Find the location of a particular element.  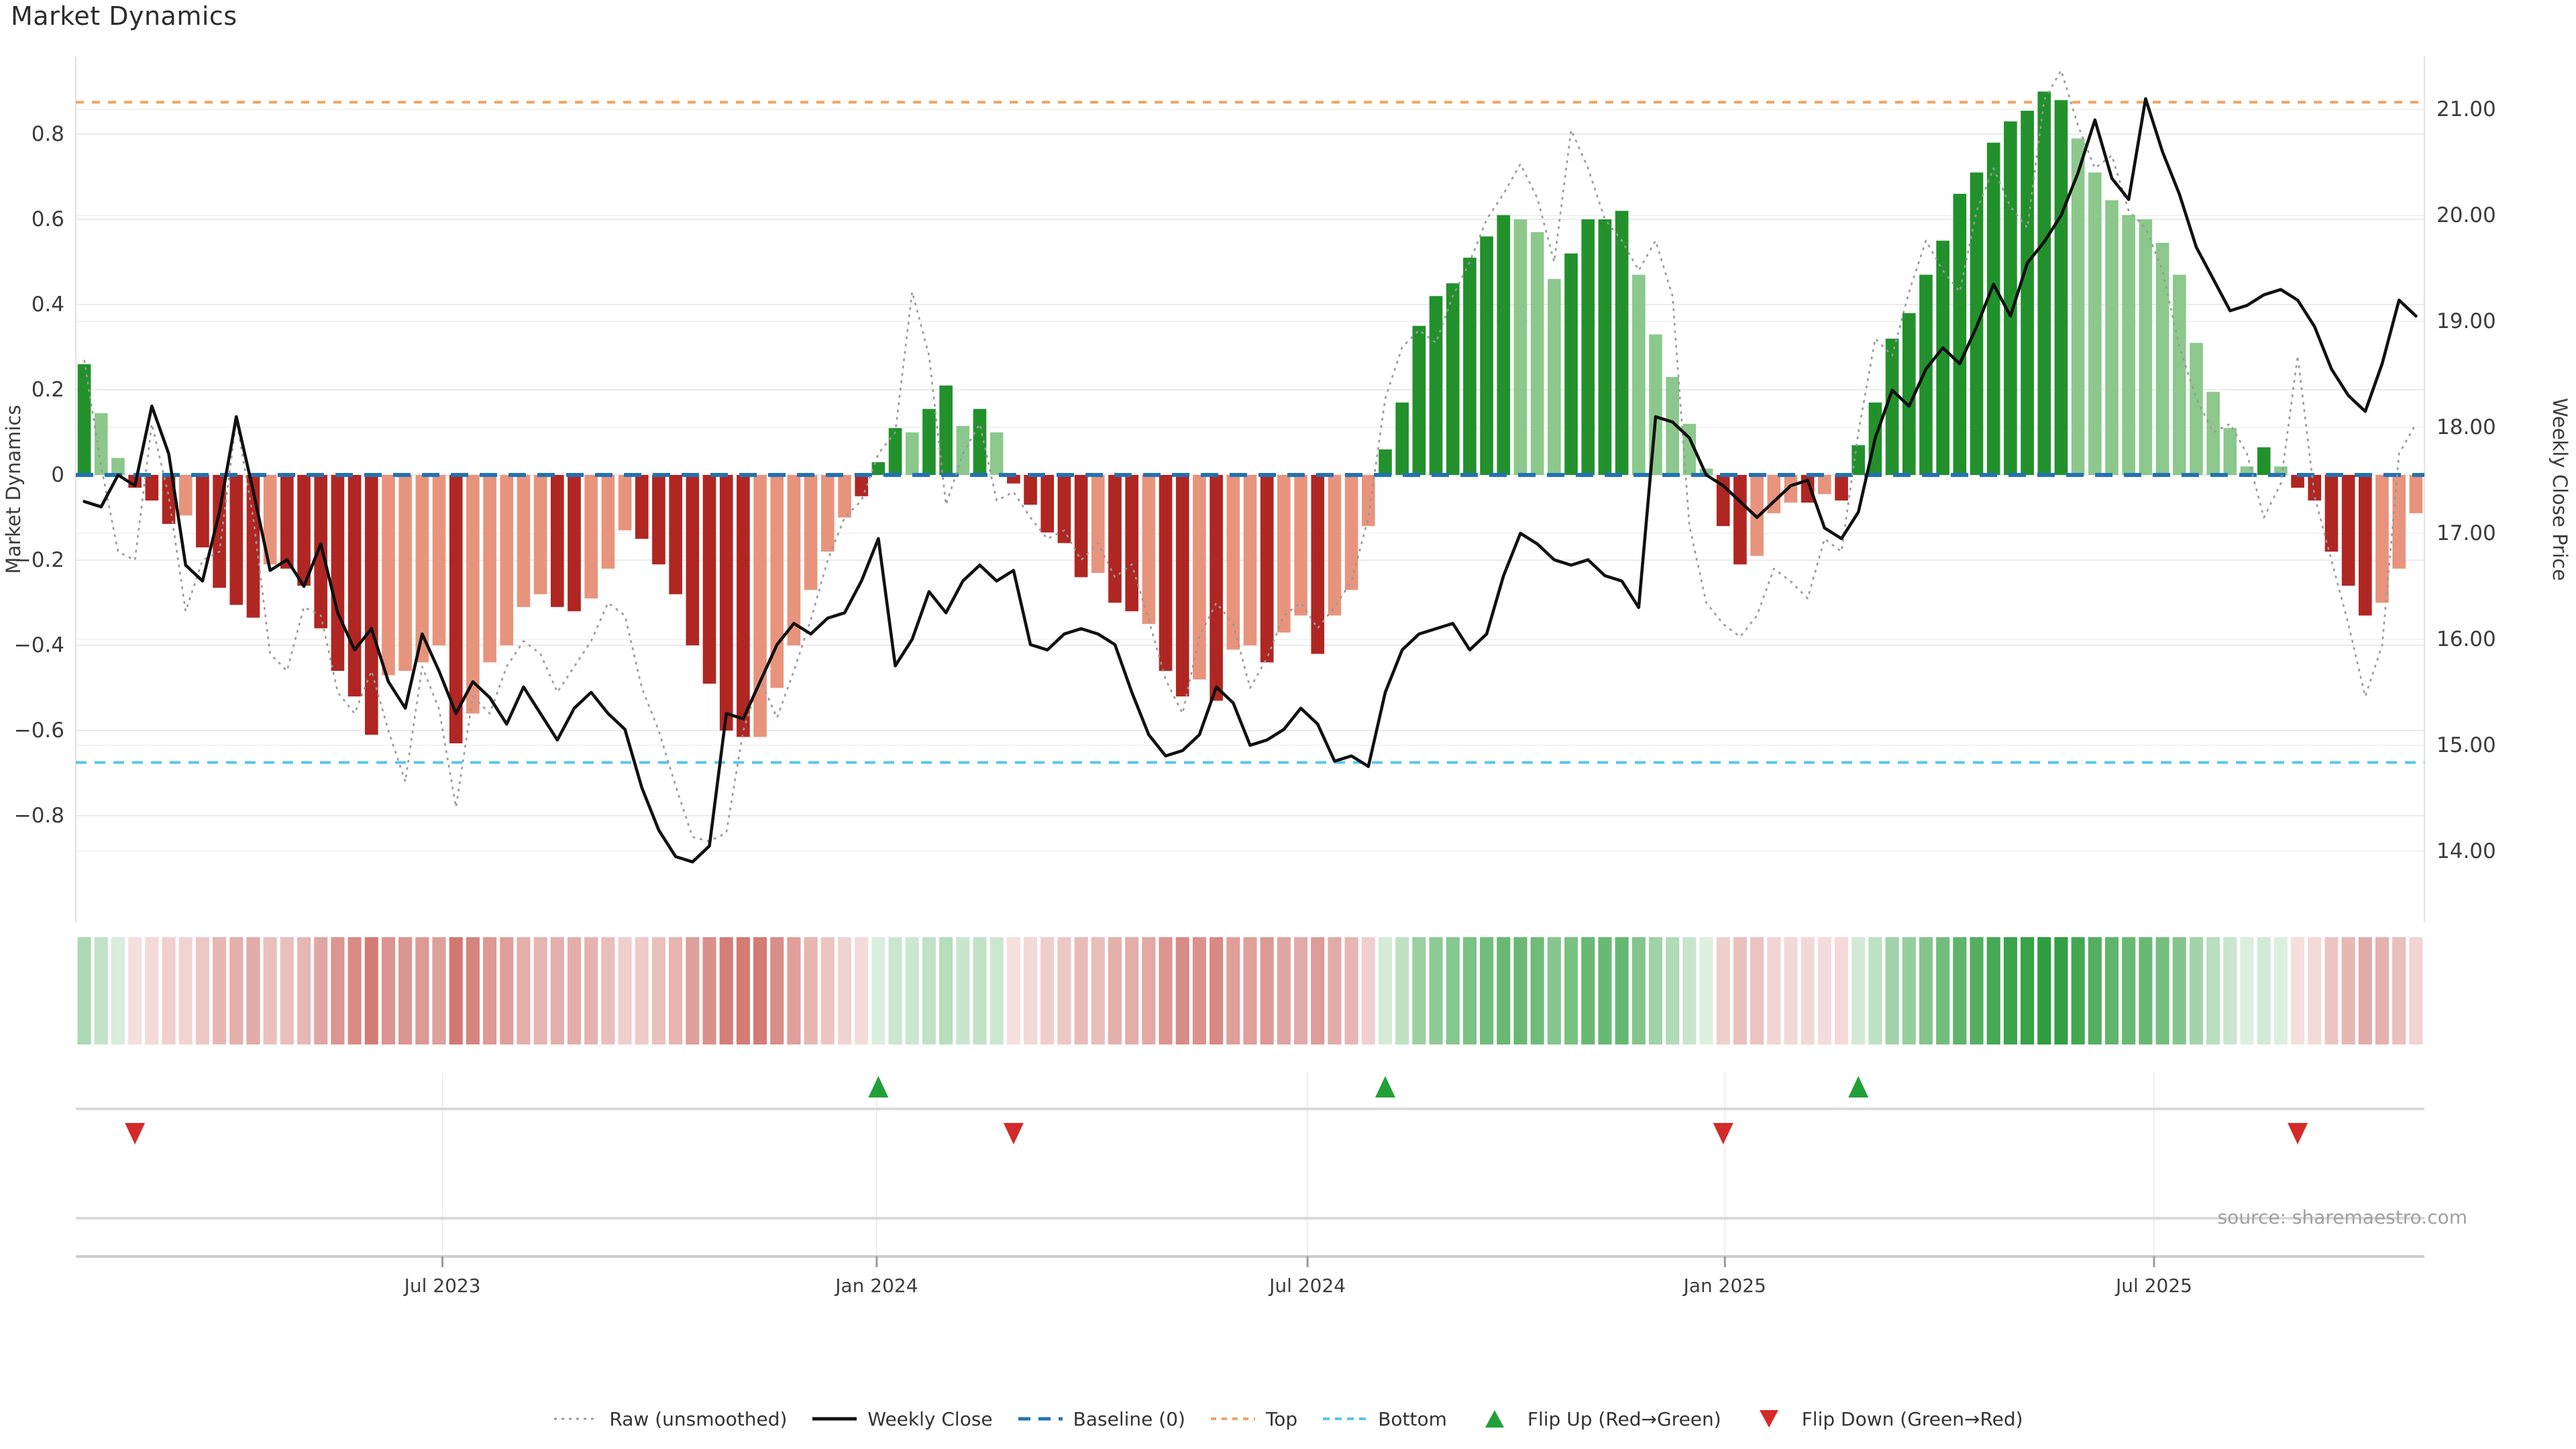

y-tick-label: 0.6 is located at coordinates (48, 219).